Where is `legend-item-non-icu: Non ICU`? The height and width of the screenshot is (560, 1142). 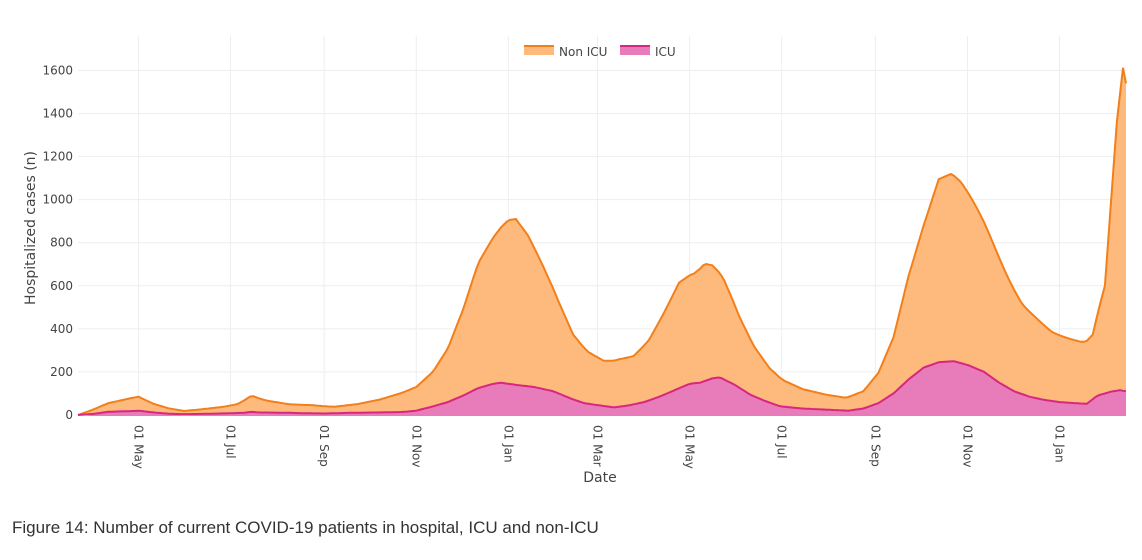
legend-item-non-icu: Non ICU is located at coordinates (565, 52).